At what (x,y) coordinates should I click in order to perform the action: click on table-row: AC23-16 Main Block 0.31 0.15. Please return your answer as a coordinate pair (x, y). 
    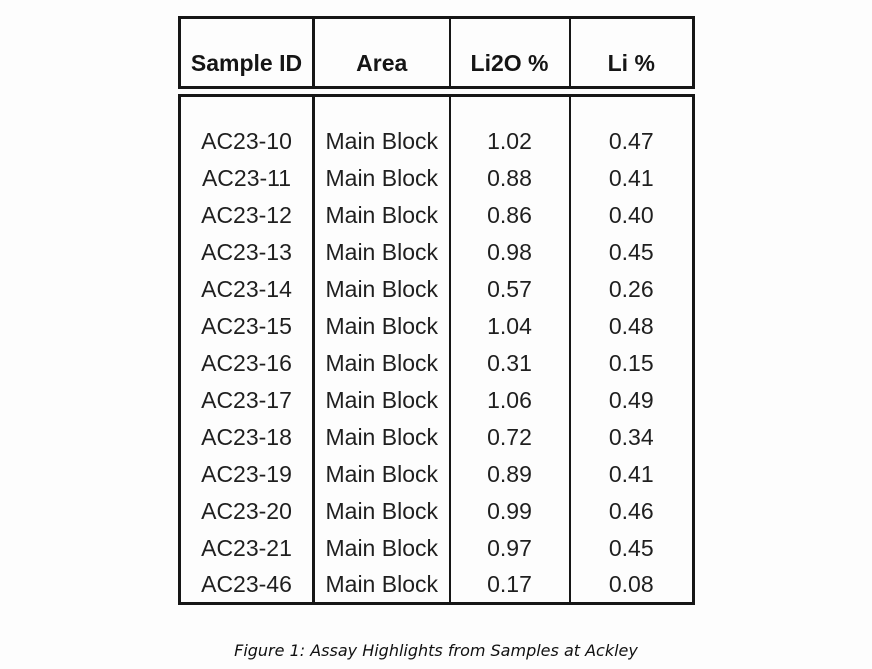
    Looking at the image, I should click on (436, 363).